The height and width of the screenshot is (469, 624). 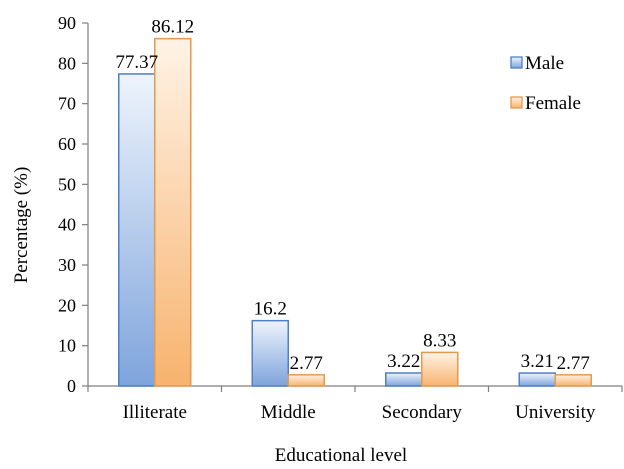 I want to click on y-tick-label: 40, so click(x=67, y=225).